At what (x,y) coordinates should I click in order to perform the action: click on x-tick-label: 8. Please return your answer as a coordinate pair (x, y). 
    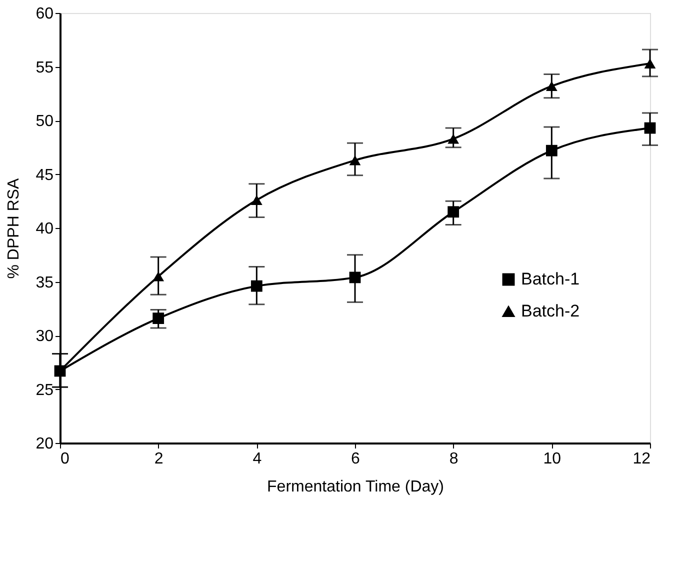
    Looking at the image, I should click on (453, 459).